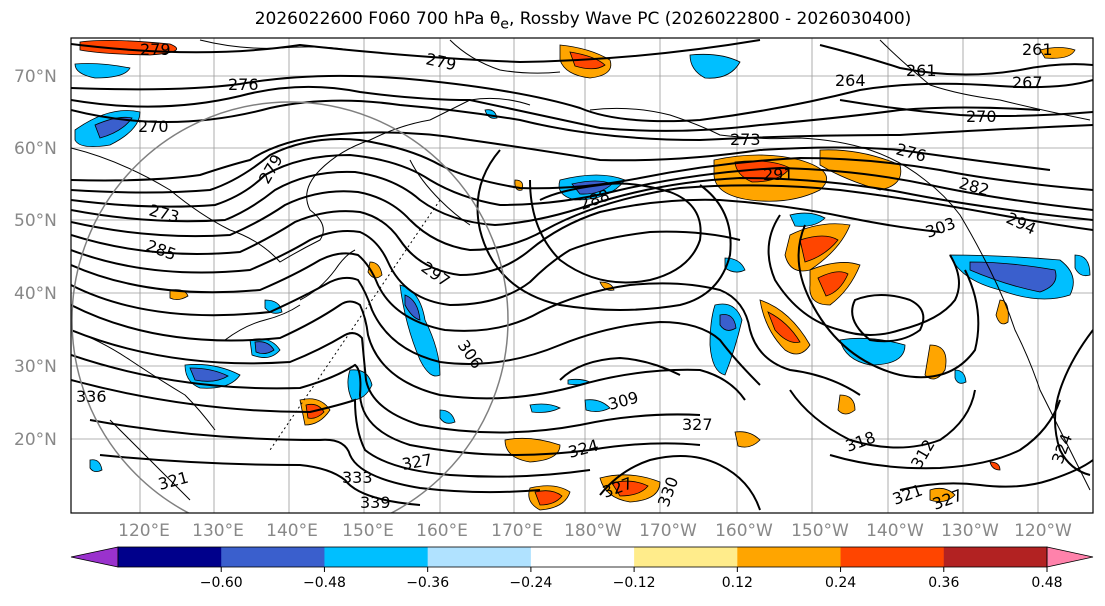 This screenshot has width=1105, height=606. I want to click on contour-label: 291, so click(778, 174).